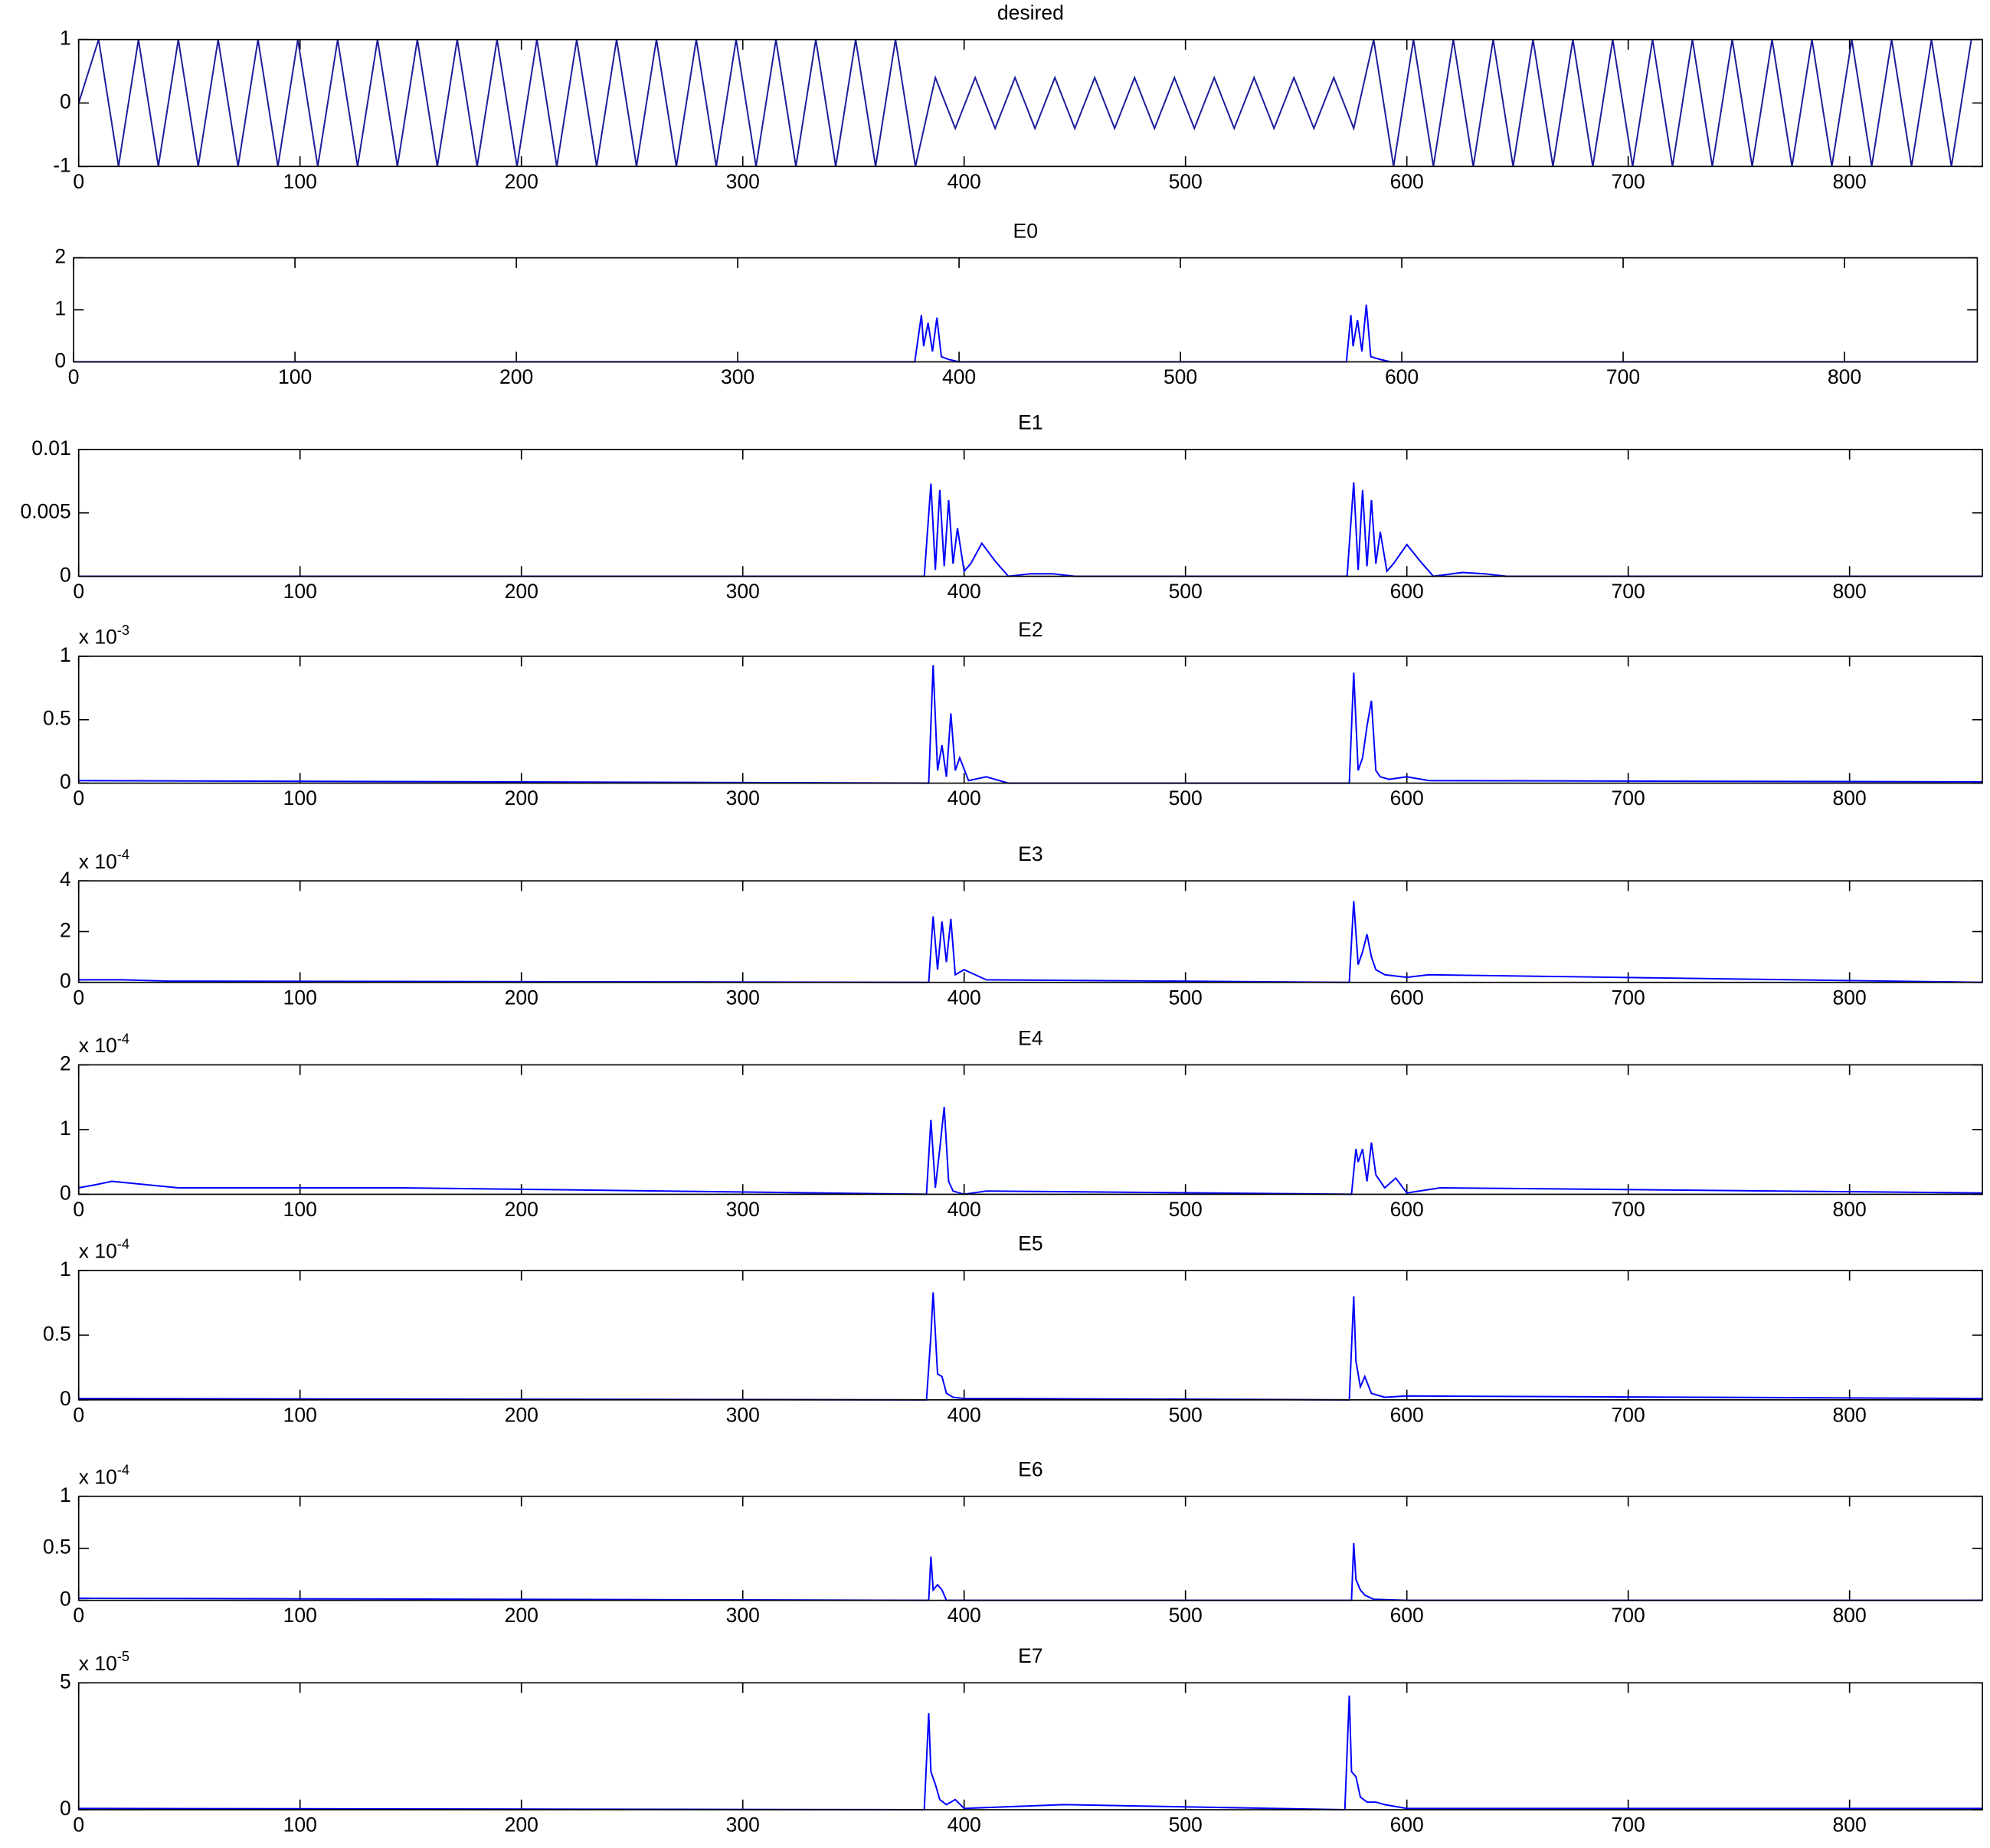 This screenshot has height=1848, width=1990. Describe the element at coordinates (1030, 422) in the screenshot. I see `chart-title: E1` at that location.